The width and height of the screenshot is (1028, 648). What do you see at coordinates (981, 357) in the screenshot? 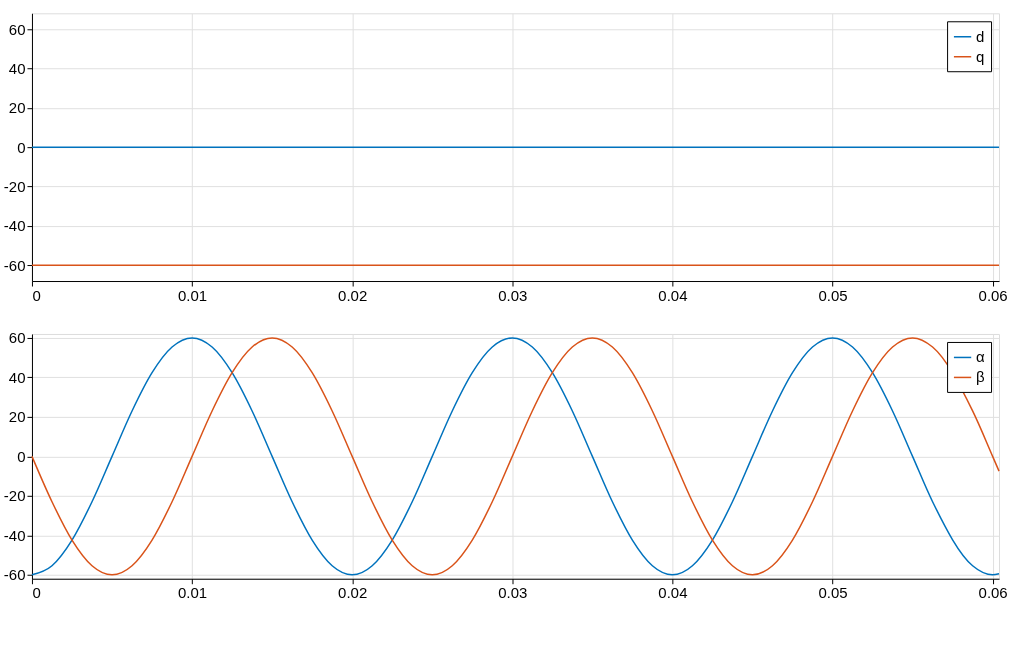
I see `legend-label: α` at bounding box center [981, 357].